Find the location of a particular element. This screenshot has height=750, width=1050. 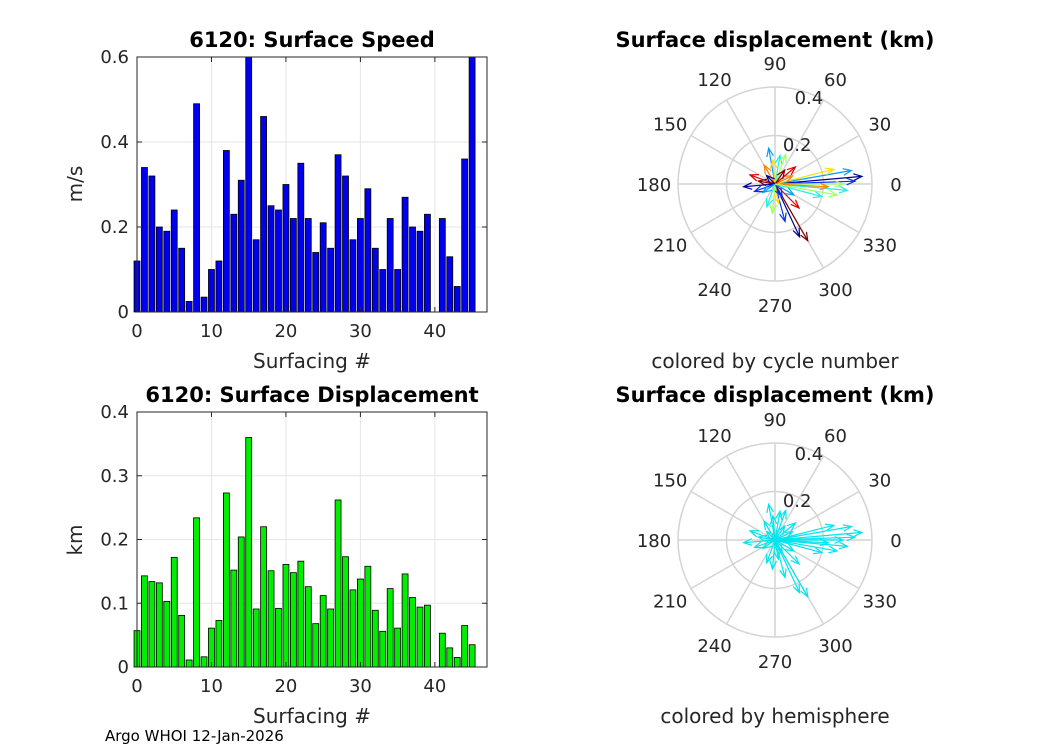

x-tick-label: 20 is located at coordinates (285, 331).